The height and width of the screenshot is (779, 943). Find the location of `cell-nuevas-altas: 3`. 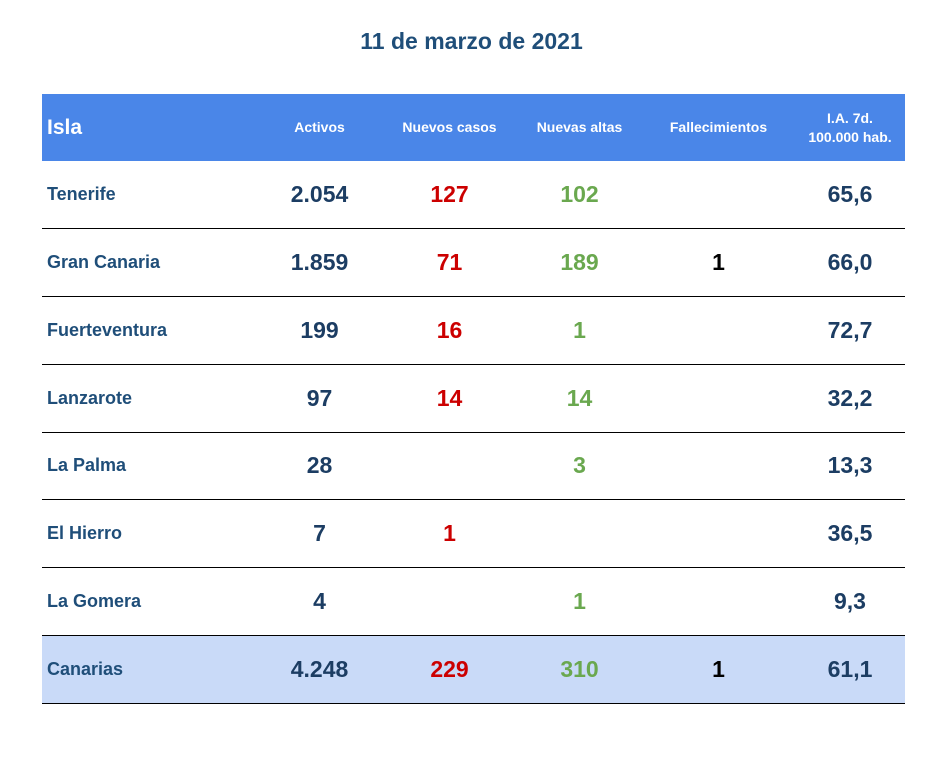

cell-nuevas-altas: 3 is located at coordinates (579, 465).